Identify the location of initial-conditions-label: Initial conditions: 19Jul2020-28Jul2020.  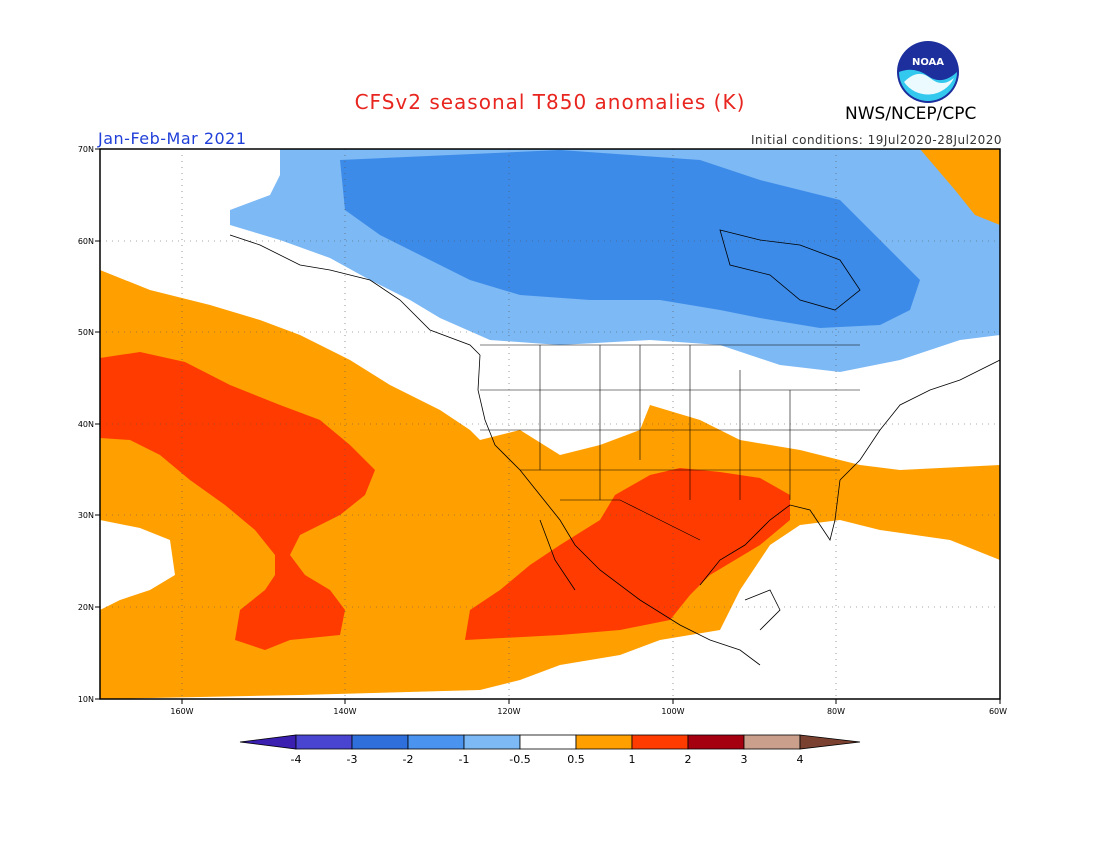
(876, 140).